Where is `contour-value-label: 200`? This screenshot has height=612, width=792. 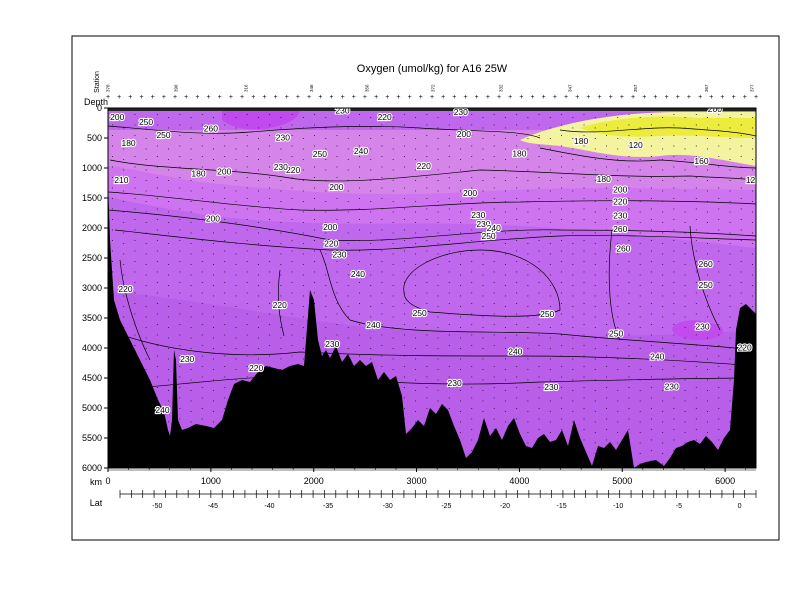 contour-value-label: 200 is located at coordinates (117, 117).